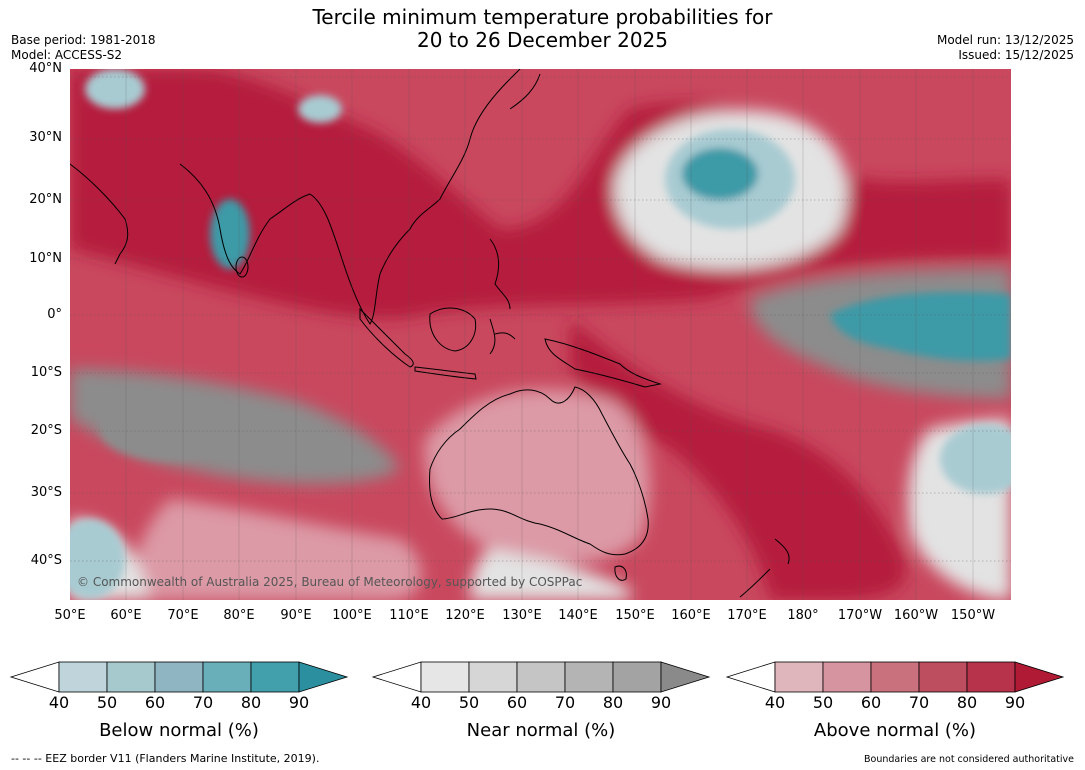 Image resolution: width=1085 pixels, height=770 pixels. I want to click on sulawesi-coast, so click(502, 336).